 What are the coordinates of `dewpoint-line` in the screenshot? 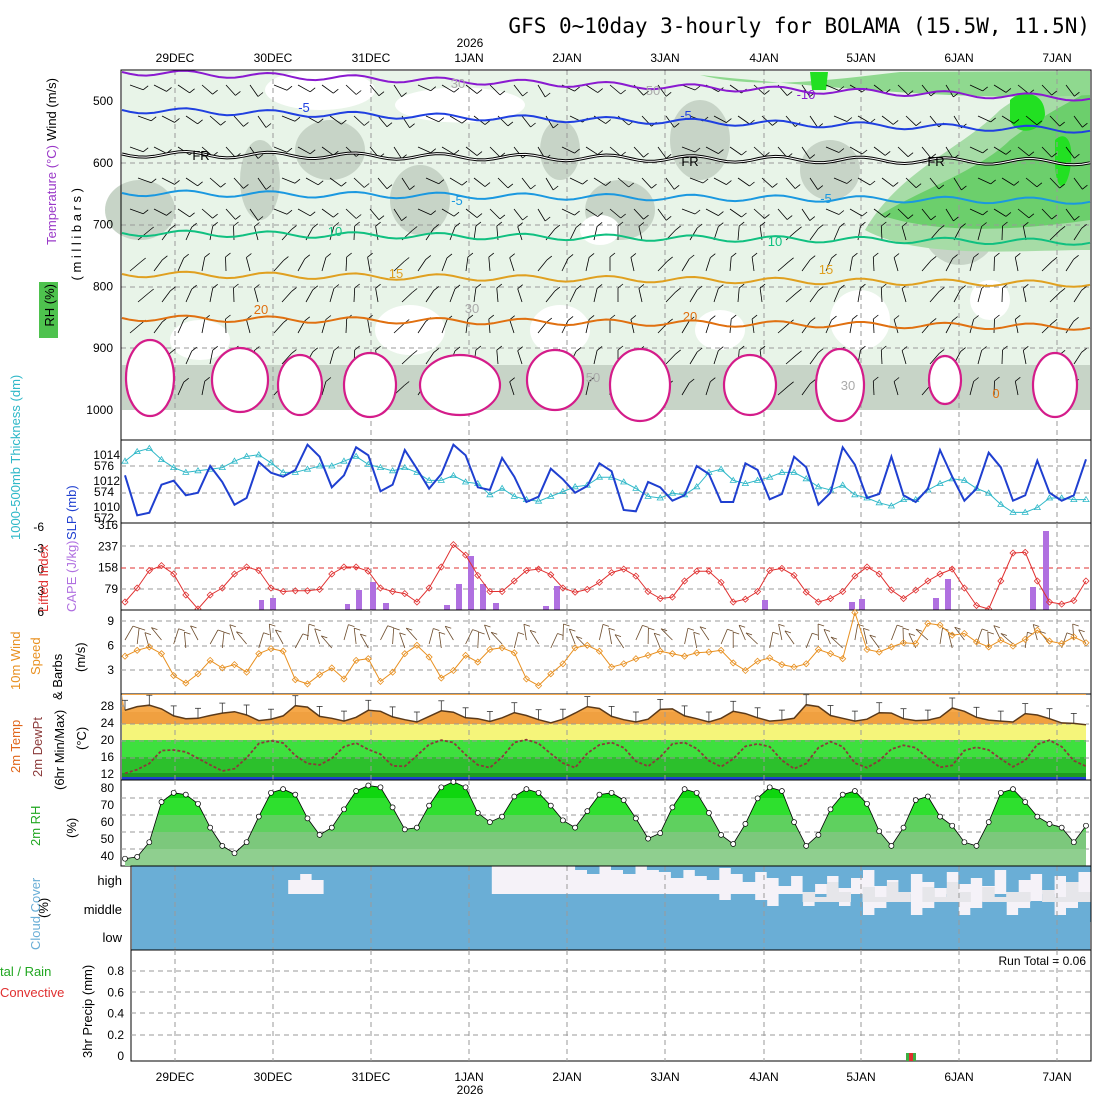 It's located at (605, 756).